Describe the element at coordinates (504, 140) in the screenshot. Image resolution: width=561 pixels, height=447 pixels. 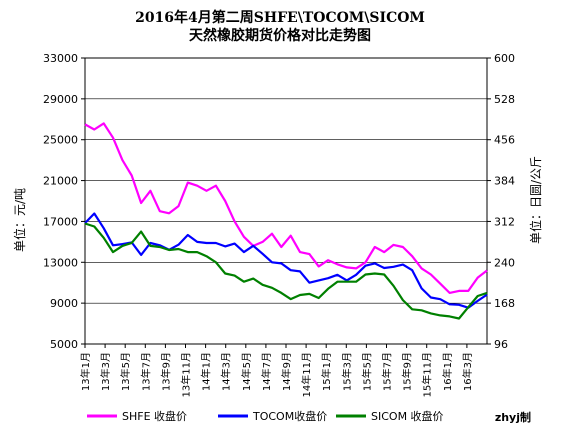
I see `y-right-tick-label: 456` at that location.